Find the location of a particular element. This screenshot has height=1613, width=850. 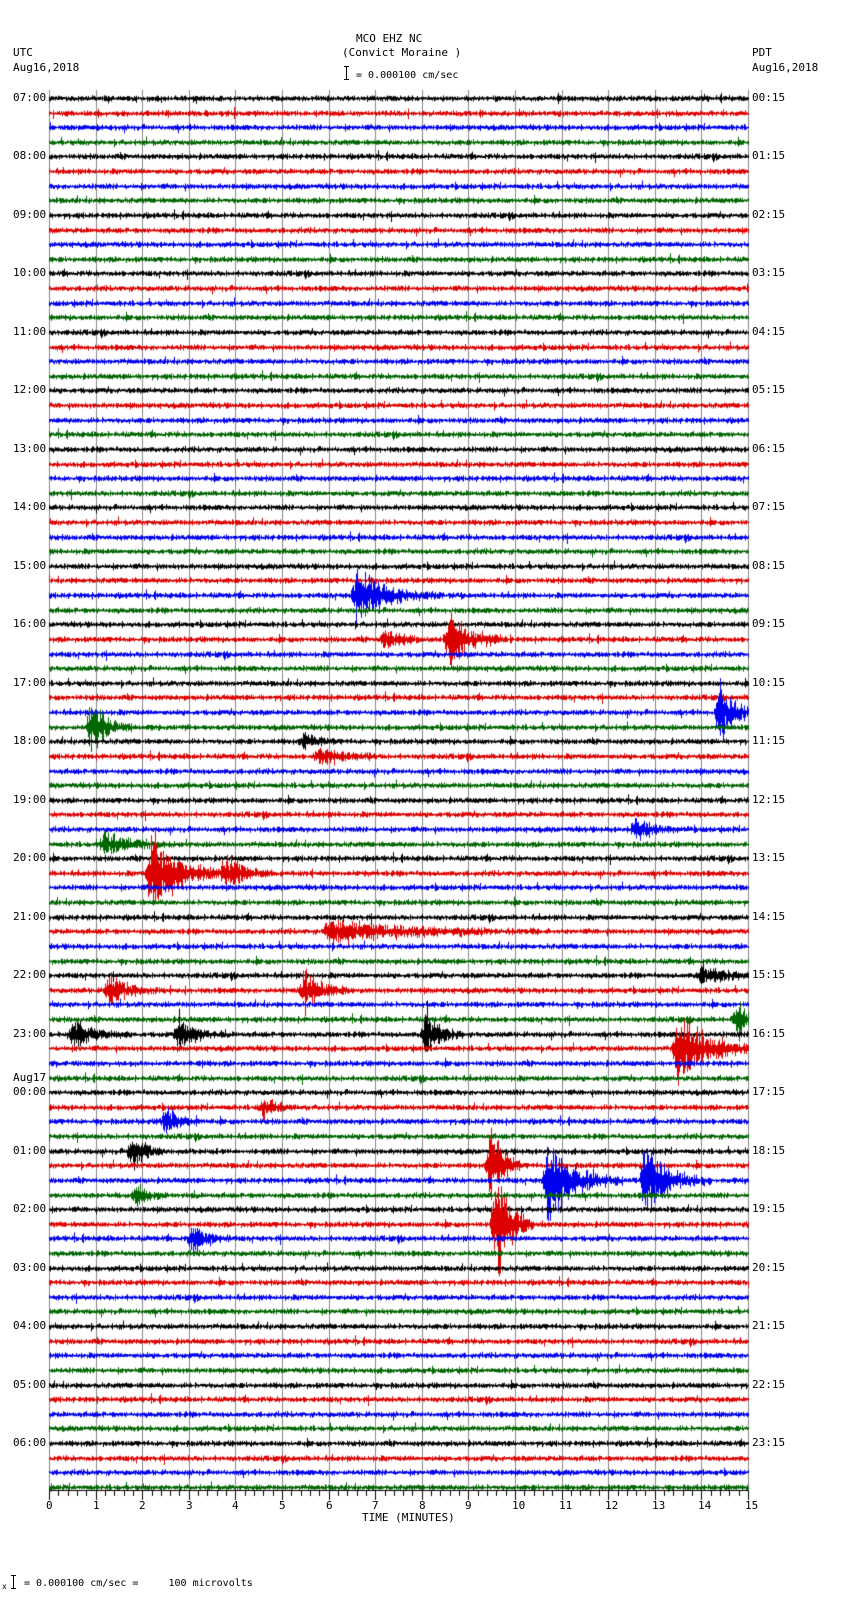

pdt-time-label: 19:15 is located at coordinates (769, 1209).